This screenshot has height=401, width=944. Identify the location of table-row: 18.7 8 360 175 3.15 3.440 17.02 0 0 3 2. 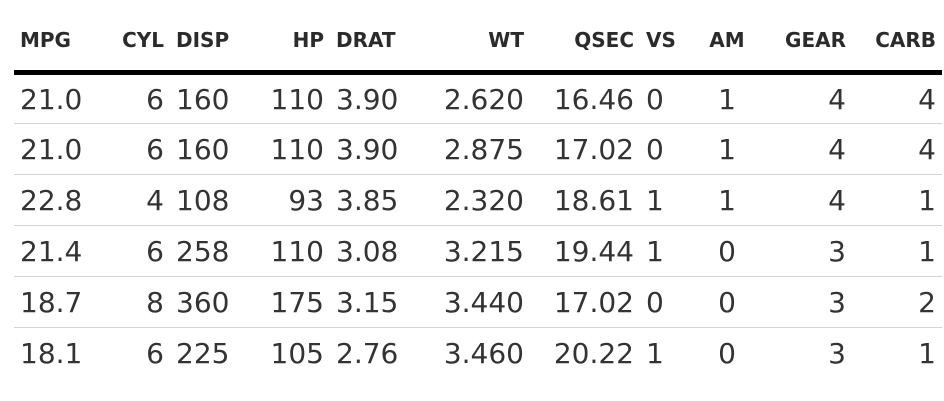
(478, 302).